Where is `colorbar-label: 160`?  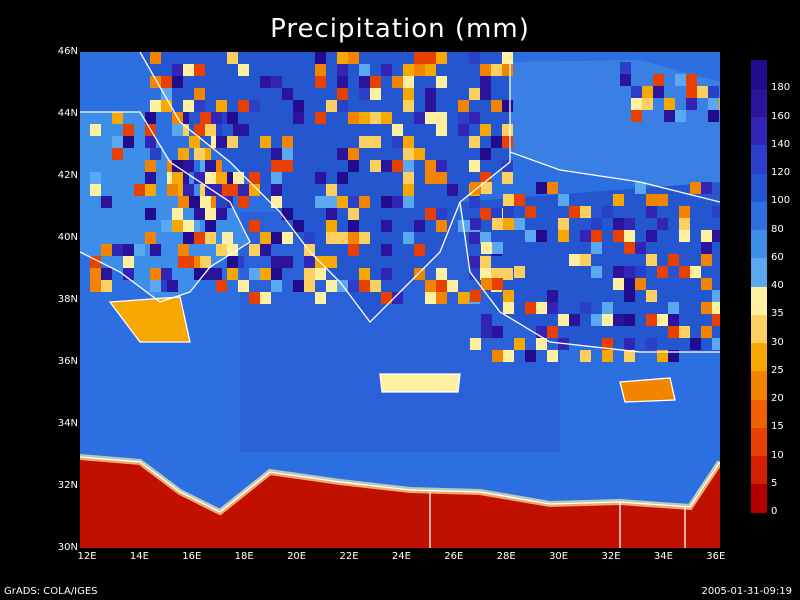
colorbar-label: 160 is located at coordinates (781, 116).